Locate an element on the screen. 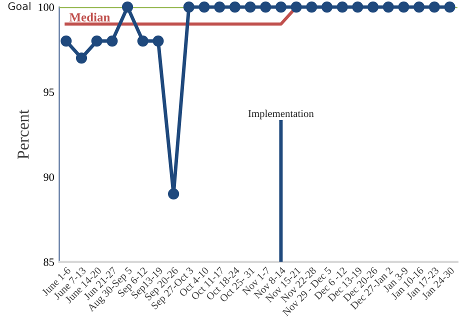 The image size is (474, 321). y-tick-label: 90 is located at coordinates (49, 177).